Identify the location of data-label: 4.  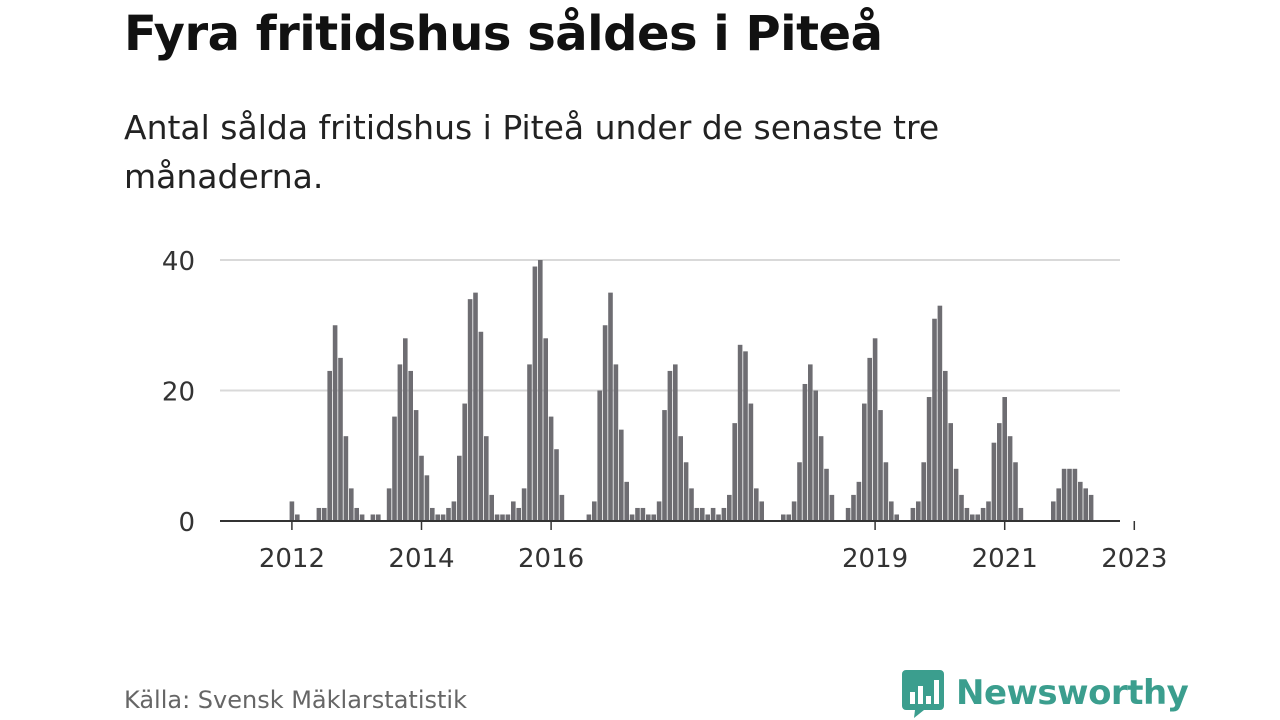
(1221, 3).